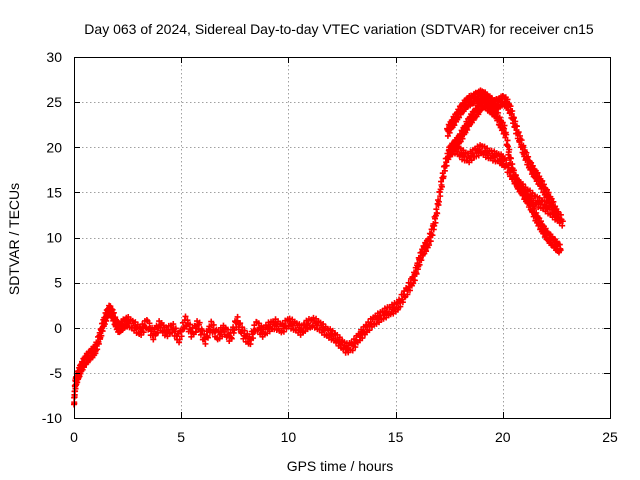  What do you see at coordinates (52, 418) in the screenshot?
I see `y-tick-label: -10` at bounding box center [52, 418].